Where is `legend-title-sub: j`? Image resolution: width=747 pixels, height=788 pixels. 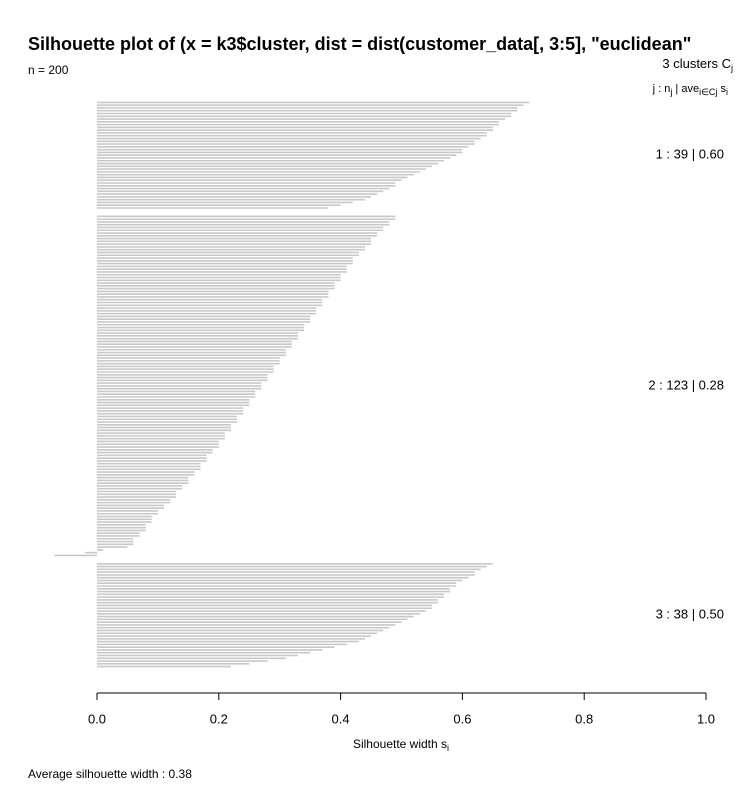 legend-title-sub: j is located at coordinates (731, 68).